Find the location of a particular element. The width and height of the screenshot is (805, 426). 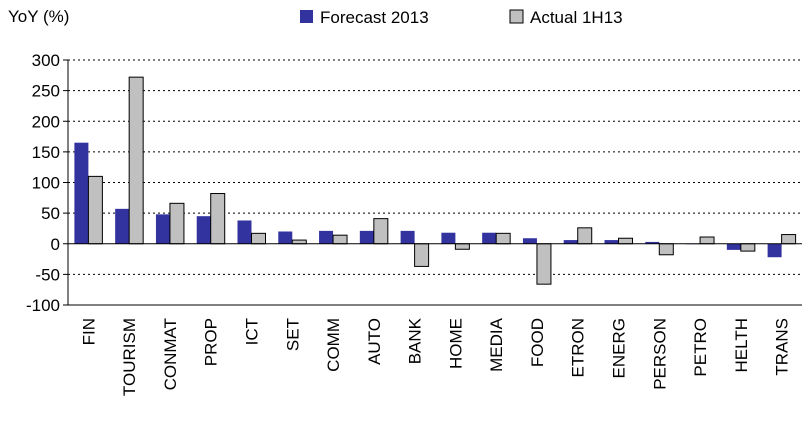

bar-forecast-comm is located at coordinates (326, 237).